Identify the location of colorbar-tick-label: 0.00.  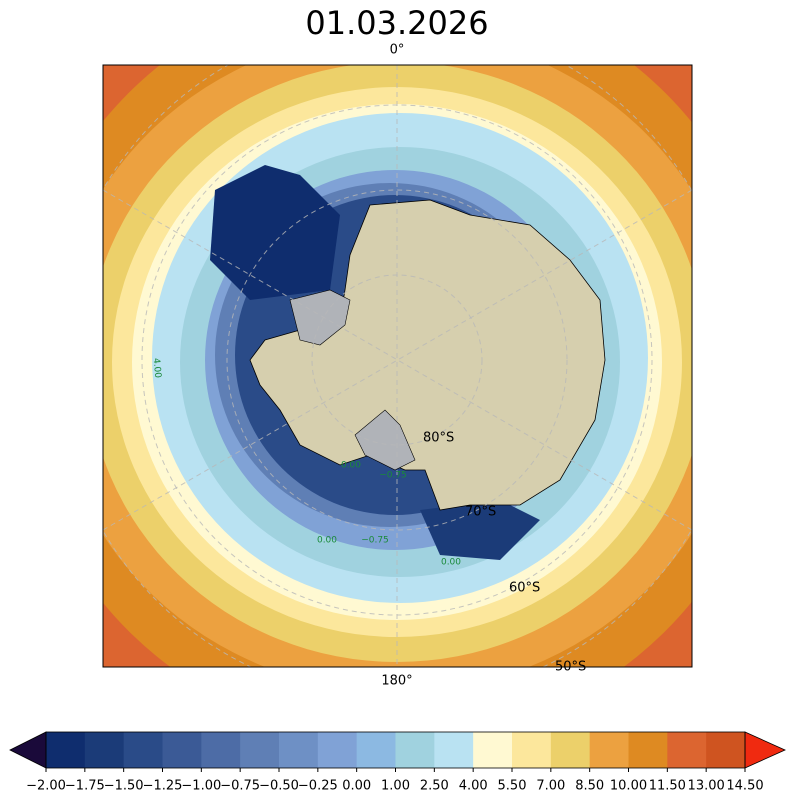
(356, 786).